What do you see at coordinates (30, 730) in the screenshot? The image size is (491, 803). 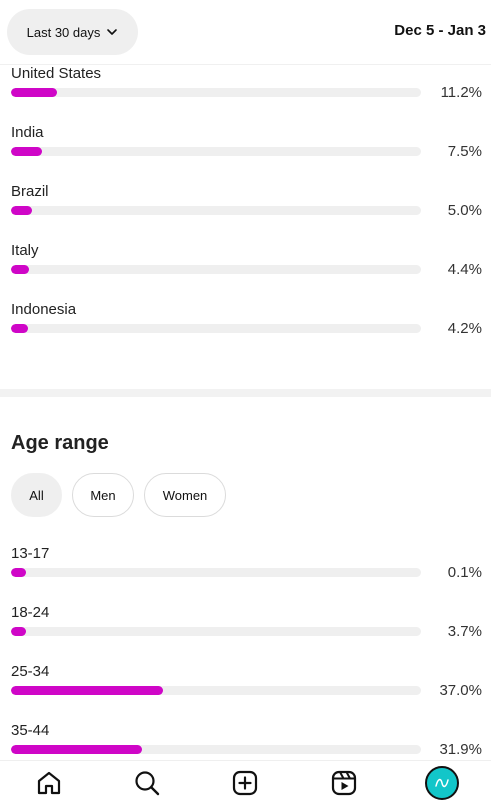 I see `age-label: 35-44` at bounding box center [30, 730].